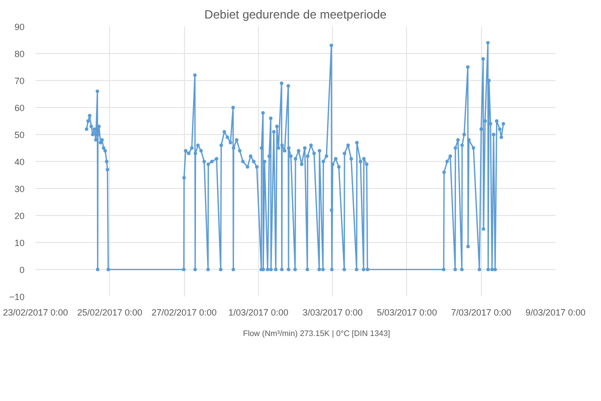 This screenshot has width=601, height=401. Describe the element at coordinates (19, 162) in the screenshot. I see `y-tick-label: 40` at that location.